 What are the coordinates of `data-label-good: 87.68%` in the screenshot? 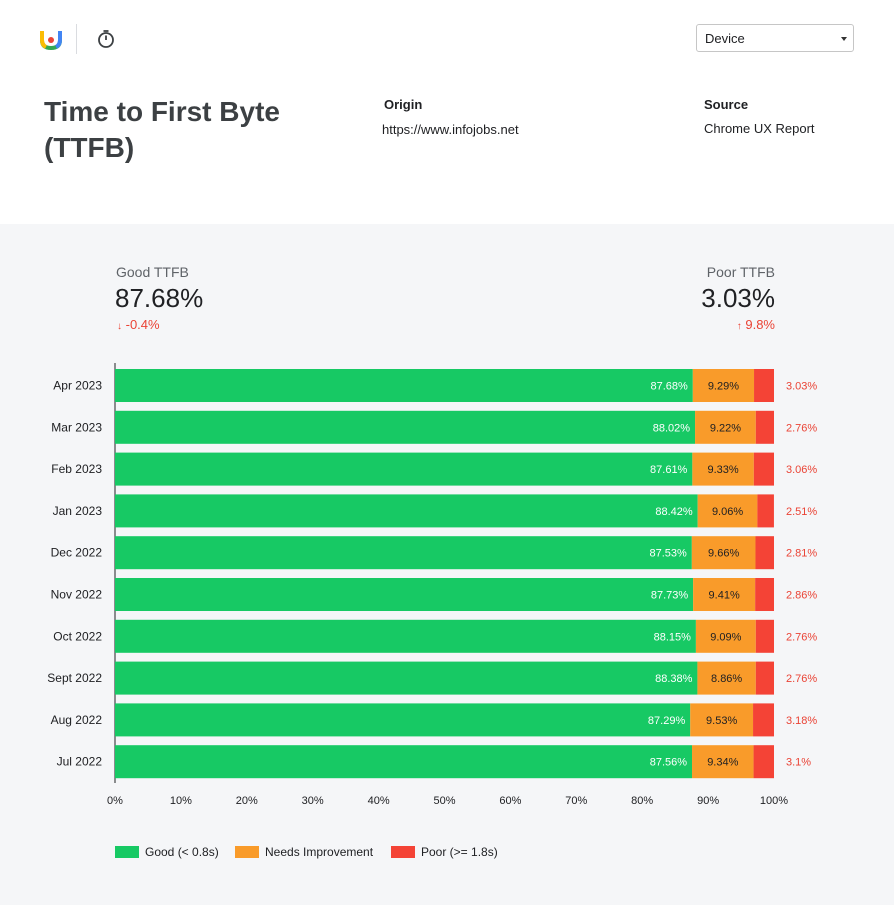 It's located at (669, 387).